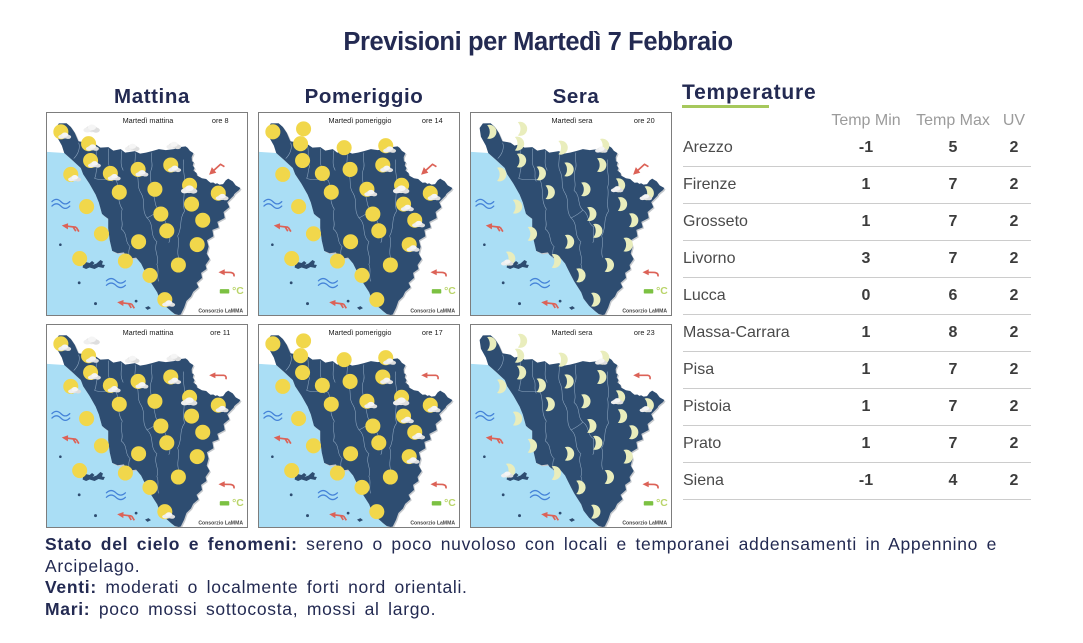  I want to click on svg-text: ore 20, so click(644, 120).